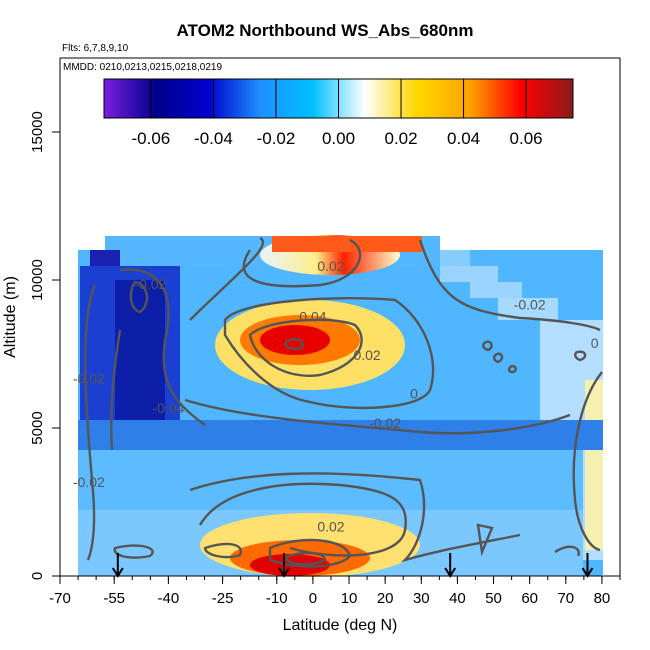 The image size is (650, 650). I want to click on y-tick-label: 15000, so click(37, 132).